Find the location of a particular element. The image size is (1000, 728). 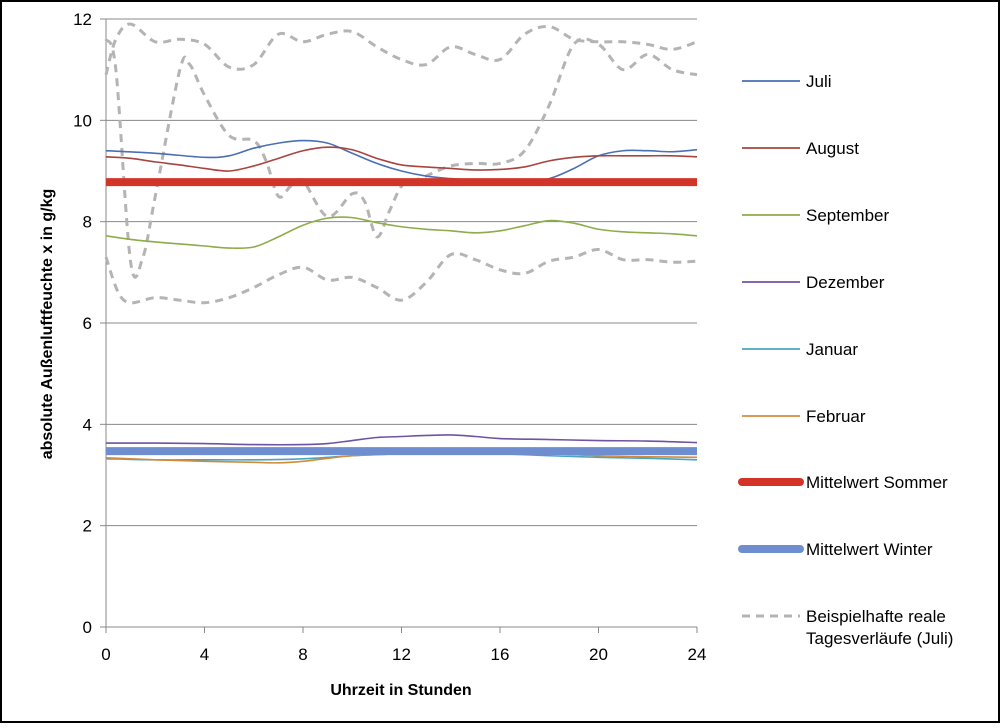

series-line-juli is located at coordinates (401, 161).